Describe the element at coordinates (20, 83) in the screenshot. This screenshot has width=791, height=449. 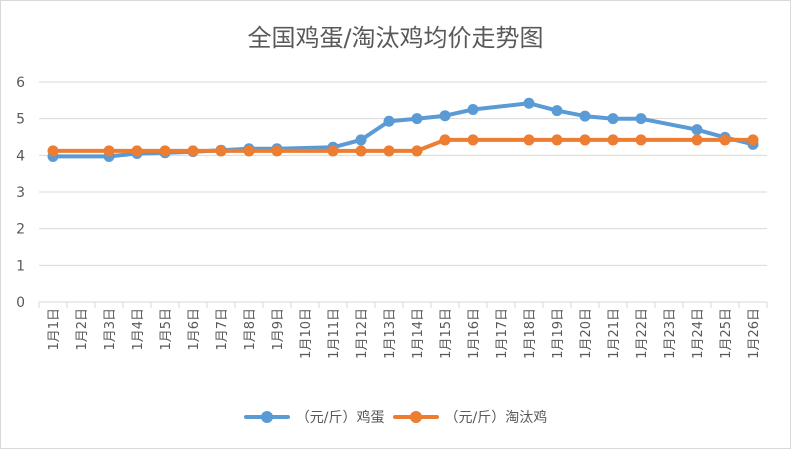
I see `y-tick-label: 6` at that location.